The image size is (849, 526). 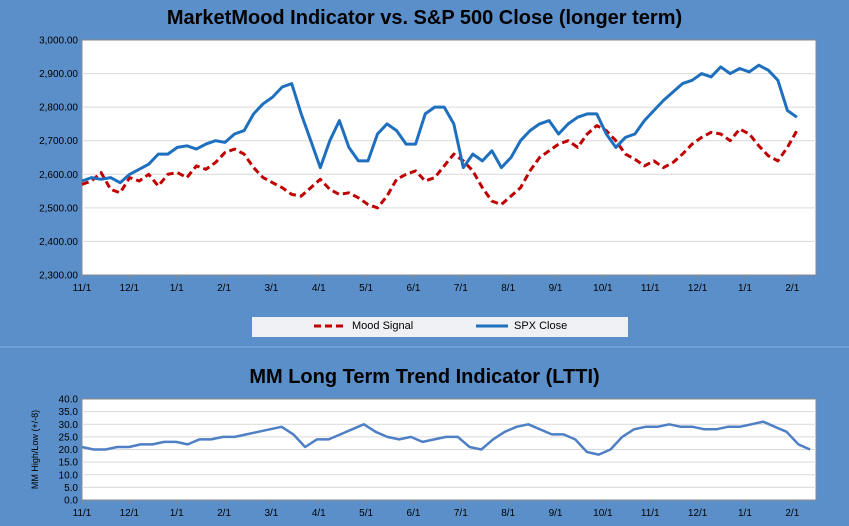 What do you see at coordinates (330, 326) in the screenshot?
I see `legend-swatch-mood` at bounding box center [330, 326].